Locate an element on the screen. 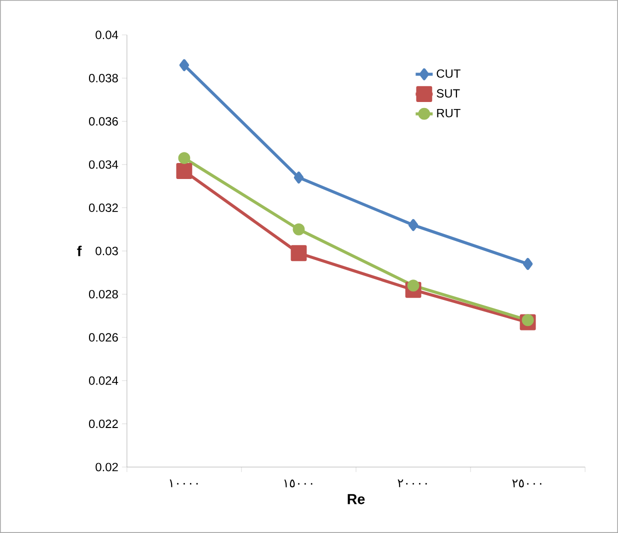 The width and height of the screenshot is (618, 533). x-tick-label: ٢٥٠٠٠ is located at coordinates (527, 484).